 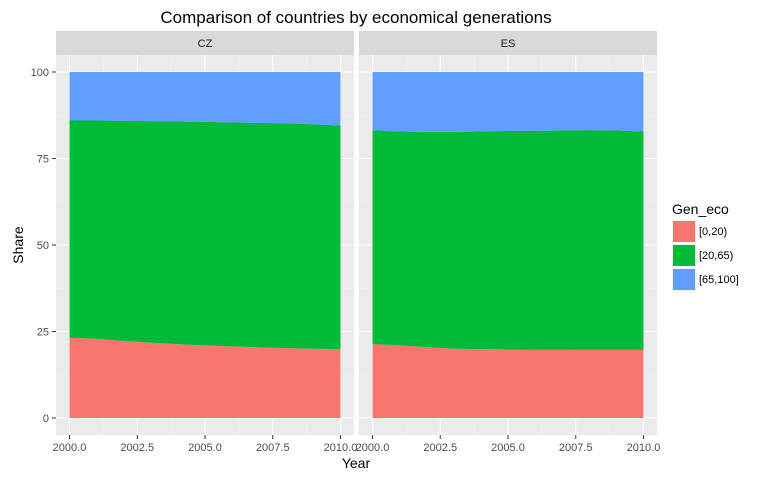 I want to click on y-tick-label: 50, so click(x=43, y=246).